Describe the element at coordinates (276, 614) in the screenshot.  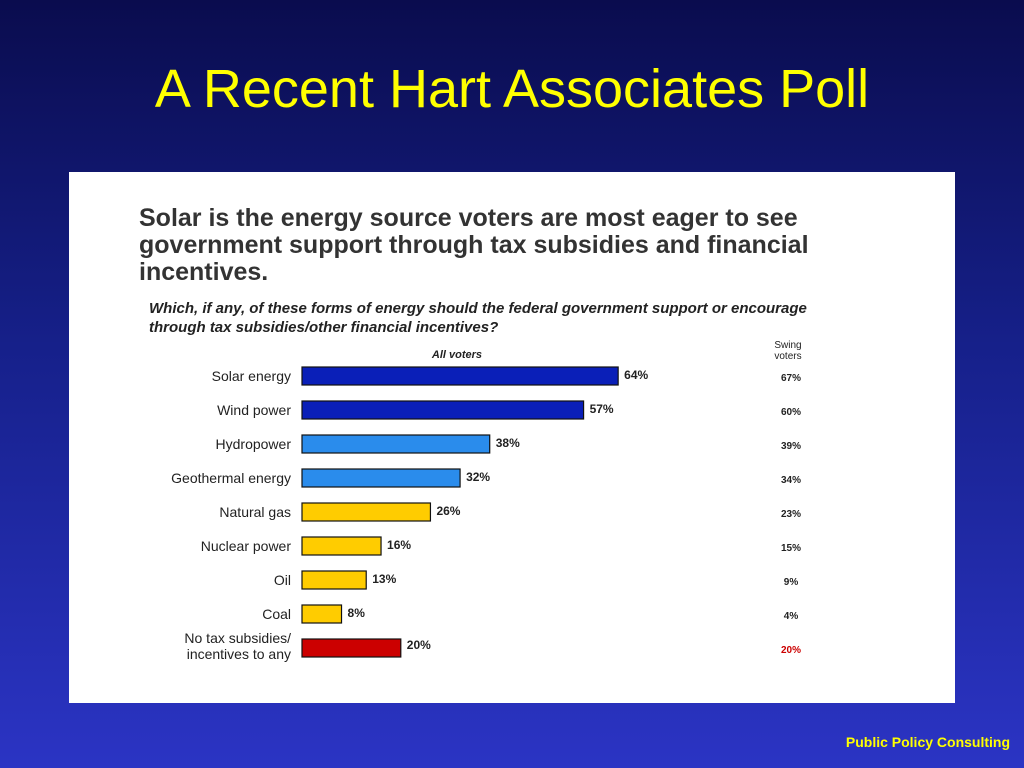
I see `category-label: Coal` at that location.